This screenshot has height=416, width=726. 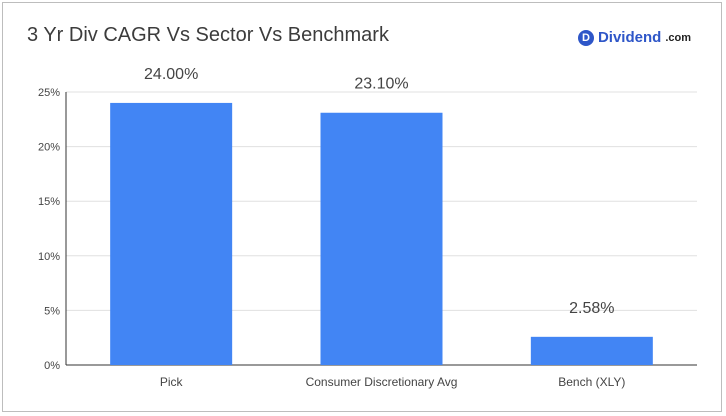 What do you see at coordinates (49, 202) in the screenshot?
I see `y-tick-label: 15%` at bounding box center [49, 202].